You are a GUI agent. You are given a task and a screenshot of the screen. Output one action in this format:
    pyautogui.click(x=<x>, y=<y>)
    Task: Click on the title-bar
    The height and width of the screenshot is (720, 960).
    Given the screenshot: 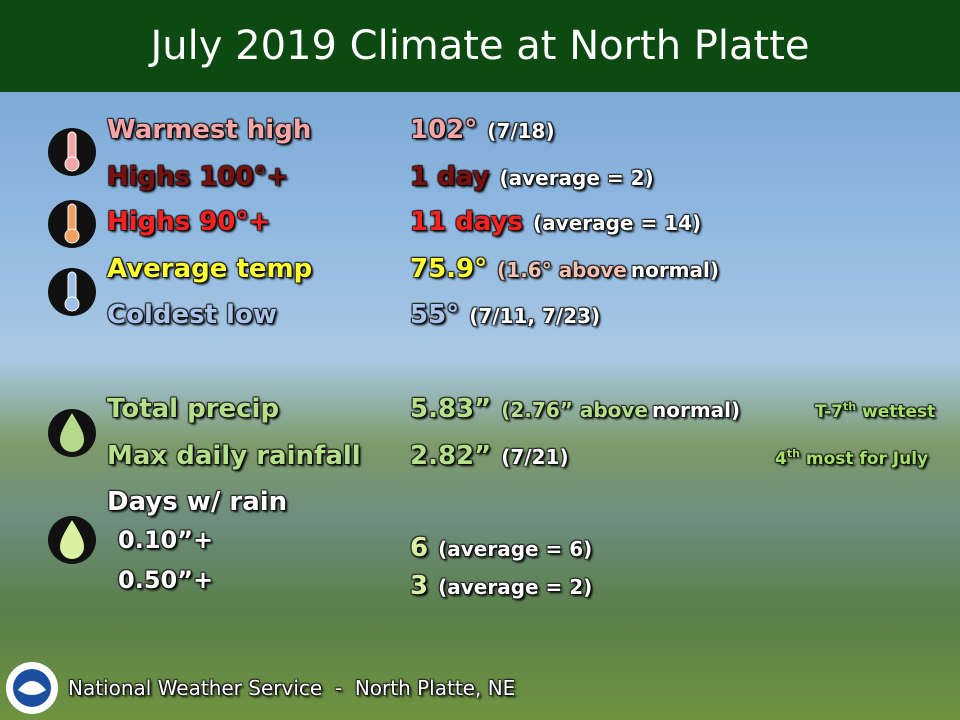 What is the action you would take?
    pyautogui.click(x=480, y=46)
    